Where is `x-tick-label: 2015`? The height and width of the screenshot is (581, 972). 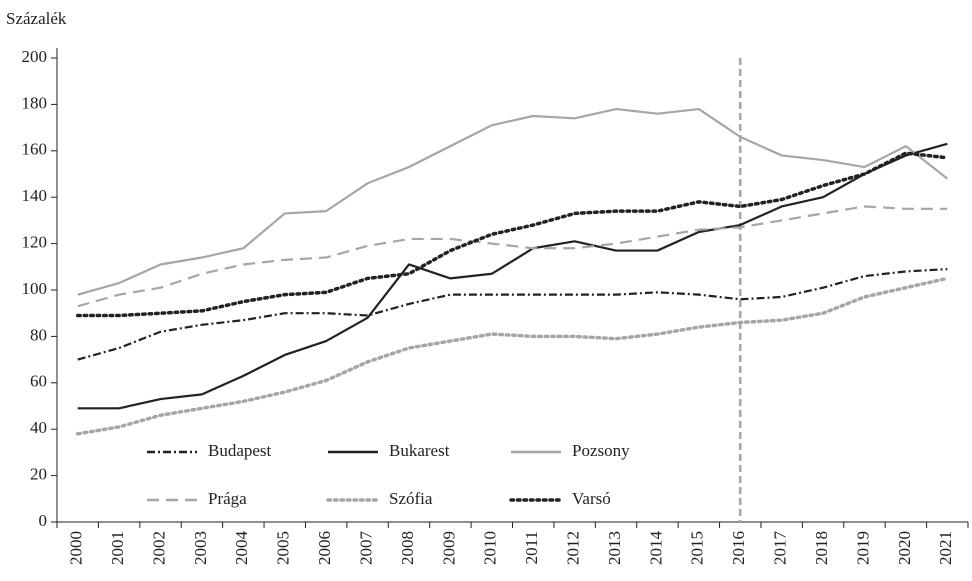 x-tick-label: 2015 is located at coordinates (697, 548).